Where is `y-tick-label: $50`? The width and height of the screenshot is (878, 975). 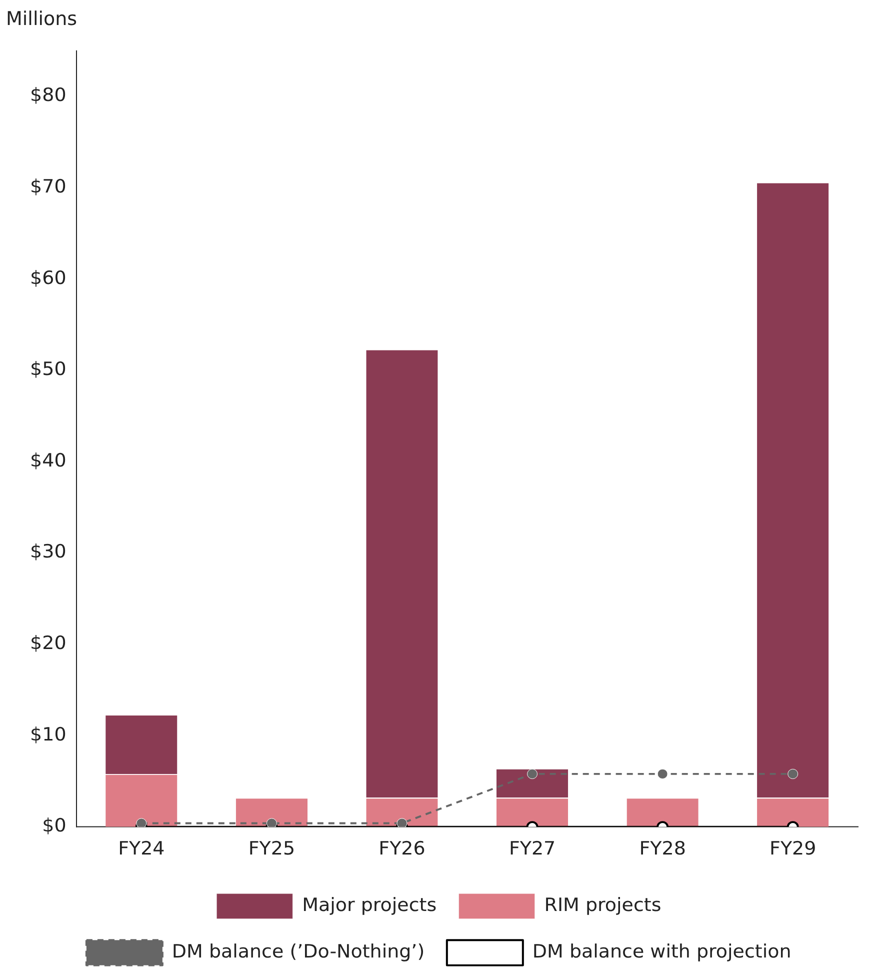
y-tick-label: $50 is located at coordinates (48, 369).